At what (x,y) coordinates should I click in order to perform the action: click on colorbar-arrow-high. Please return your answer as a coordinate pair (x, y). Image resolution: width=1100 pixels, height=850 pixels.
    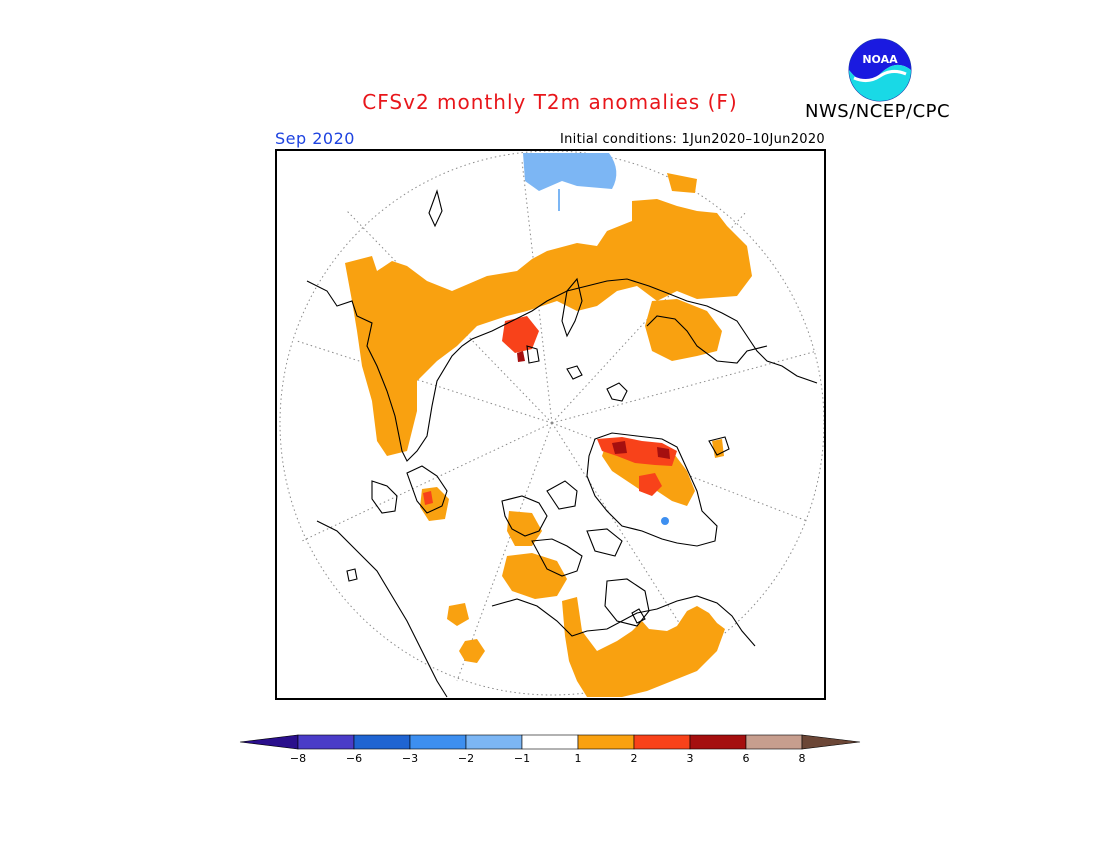
    Looking at the image, I should click on (831, 742).